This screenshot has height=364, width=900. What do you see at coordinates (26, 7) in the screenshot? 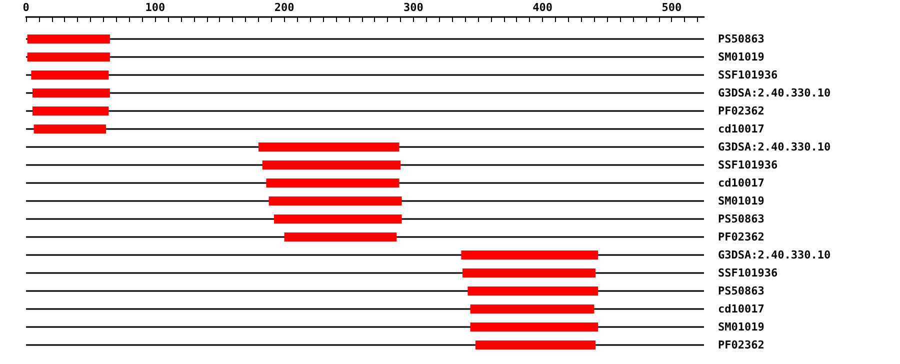
I see `x-tick-label: 0` at bounding box center [26, 7].